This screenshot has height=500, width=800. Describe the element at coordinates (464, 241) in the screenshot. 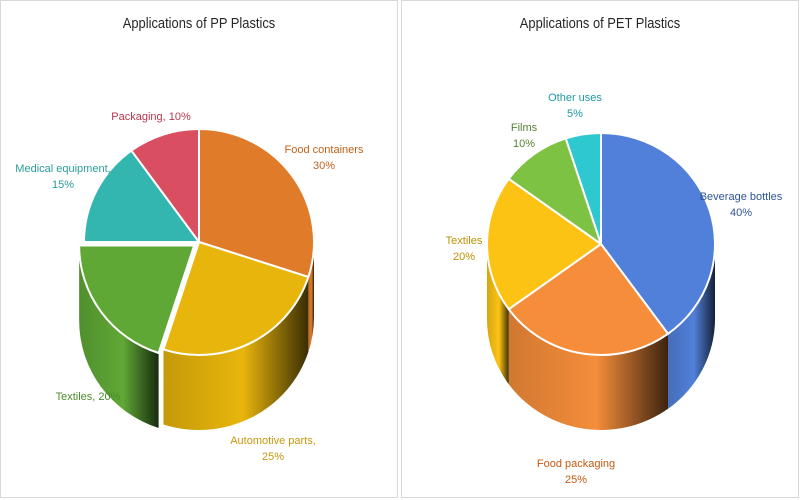

I see `label-line: Textiles` at that location.